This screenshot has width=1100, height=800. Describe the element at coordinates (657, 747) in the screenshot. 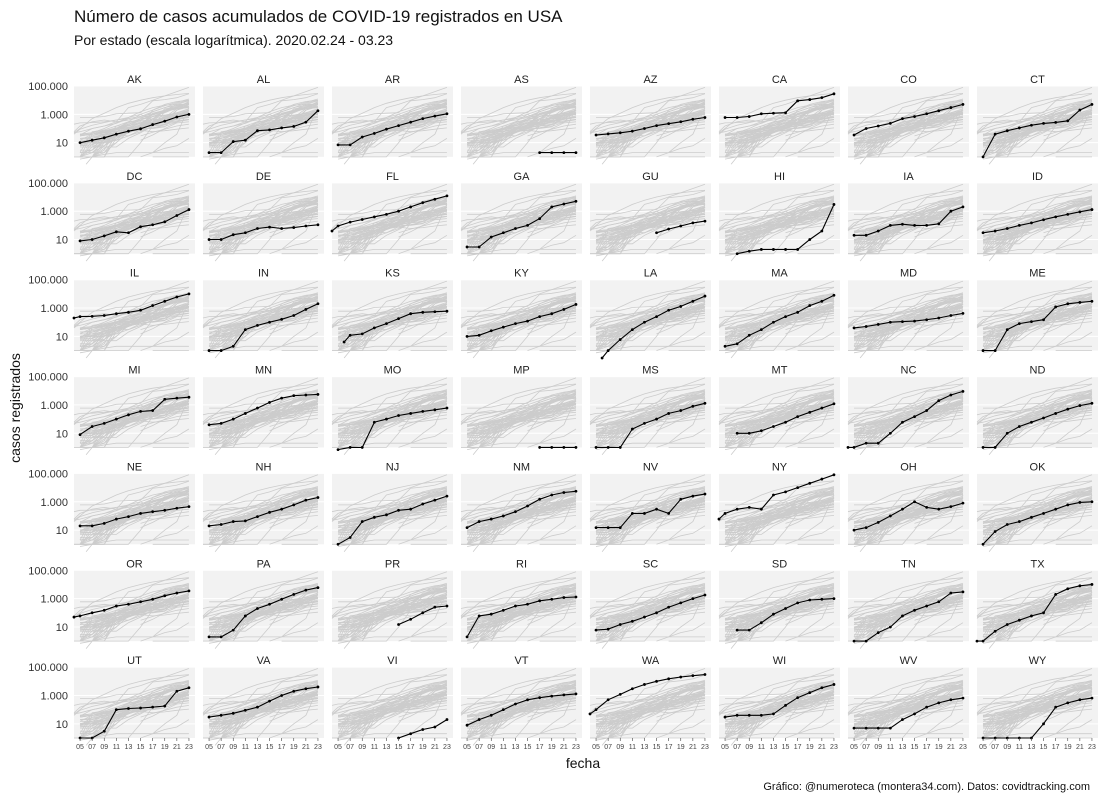

I see `x-tick-label: 15` at that location.